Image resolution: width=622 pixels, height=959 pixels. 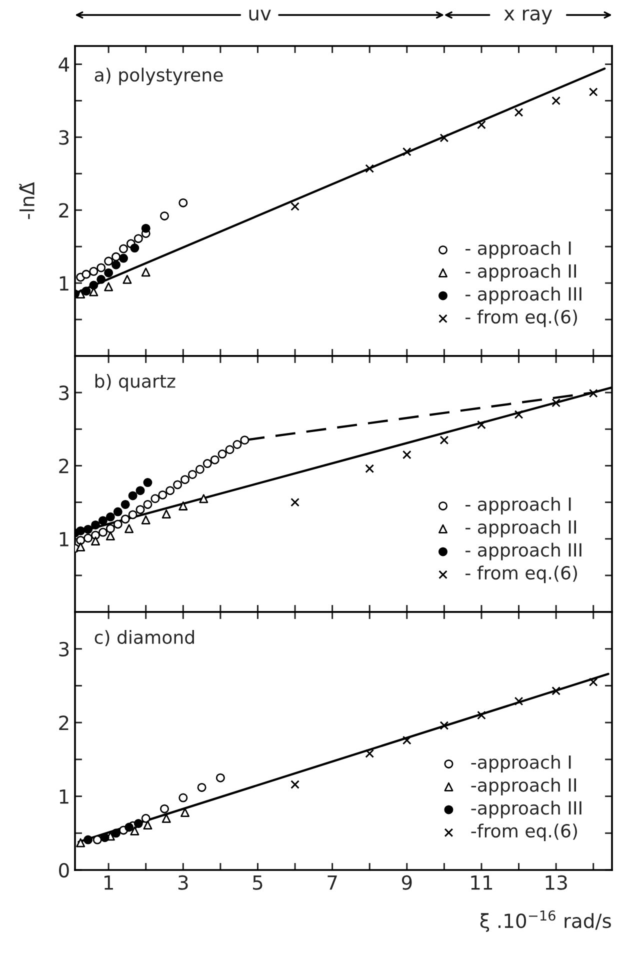 What do you see at coordinates (526, 809) in the screenshot?
I see `legend-label: -approach III` at bounding box center [526, 809].